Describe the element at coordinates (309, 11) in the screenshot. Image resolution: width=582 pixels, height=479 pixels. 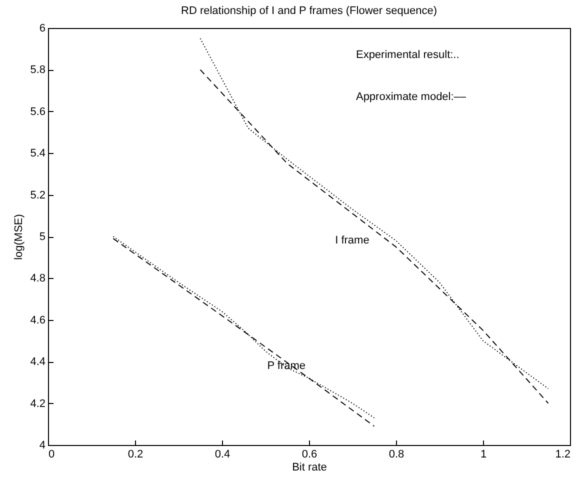
I see `chart-title: RD relationship of I and P frames (Flower sequence)` at that location.